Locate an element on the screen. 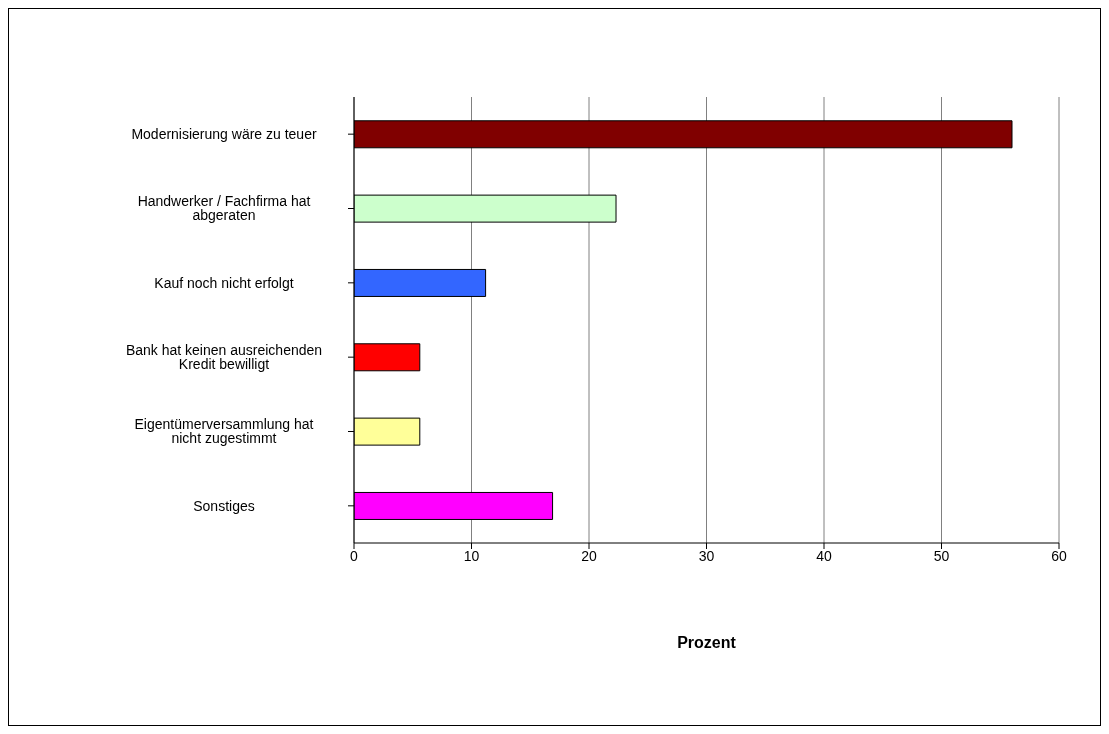  x-tick-label: 60 is located at coordinates (1059, 555).